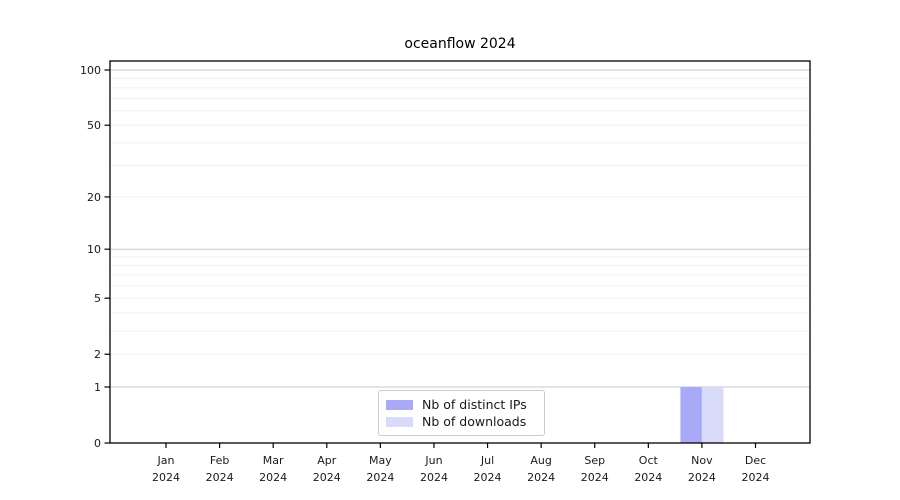  Describe the element at coordinates (755, 460) in the screenshot. I see `x-tick-label-month: Dec` at that location.